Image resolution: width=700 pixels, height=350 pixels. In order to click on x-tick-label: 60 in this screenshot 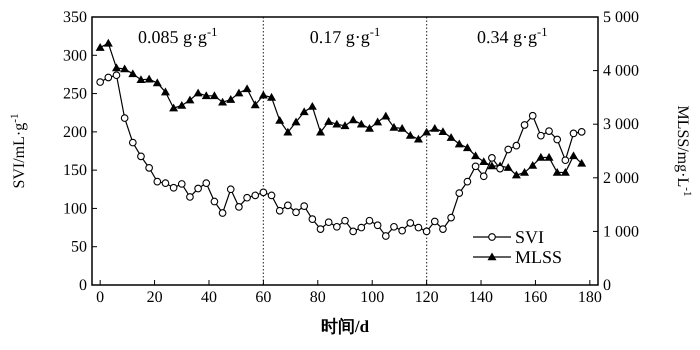, I will do `click(263, 297)`.